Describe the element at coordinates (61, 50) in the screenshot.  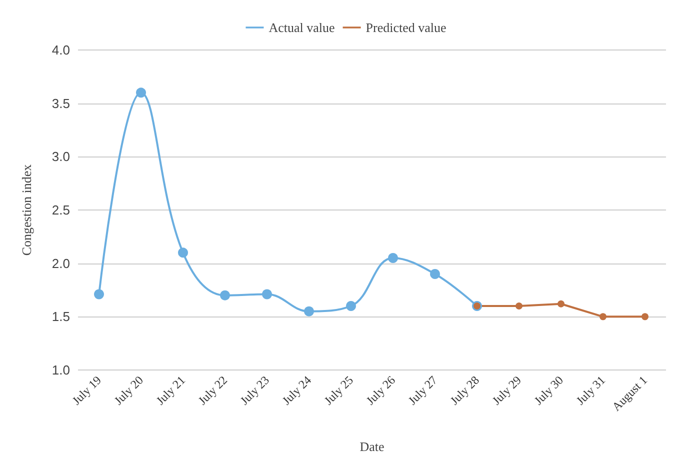
I see `y-tick-label: 4.0` at that location.